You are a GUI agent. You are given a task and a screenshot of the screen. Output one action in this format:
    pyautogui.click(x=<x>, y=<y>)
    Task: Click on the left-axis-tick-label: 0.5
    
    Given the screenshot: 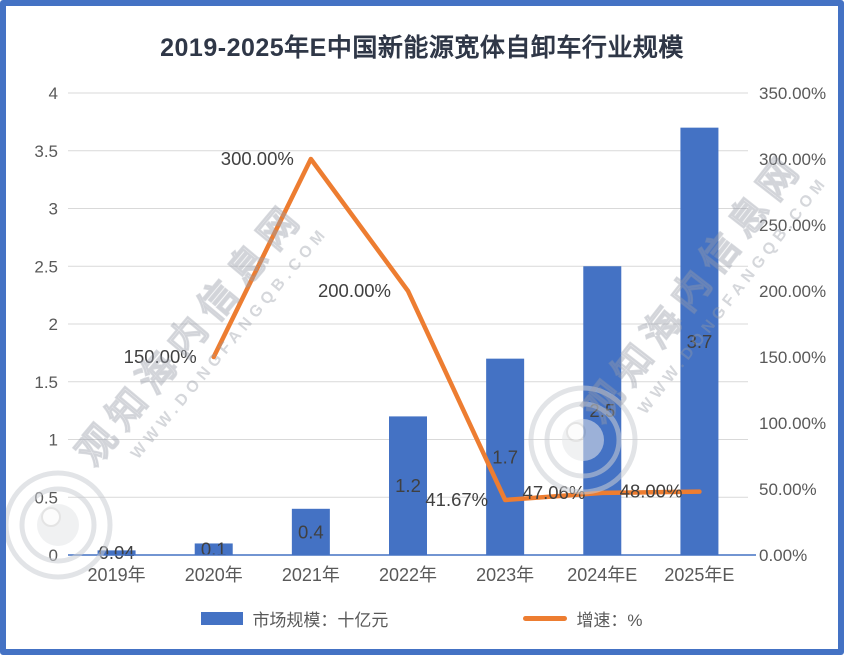 What is the action you would take?
    pyautogui.click(x=46, y=497)
    